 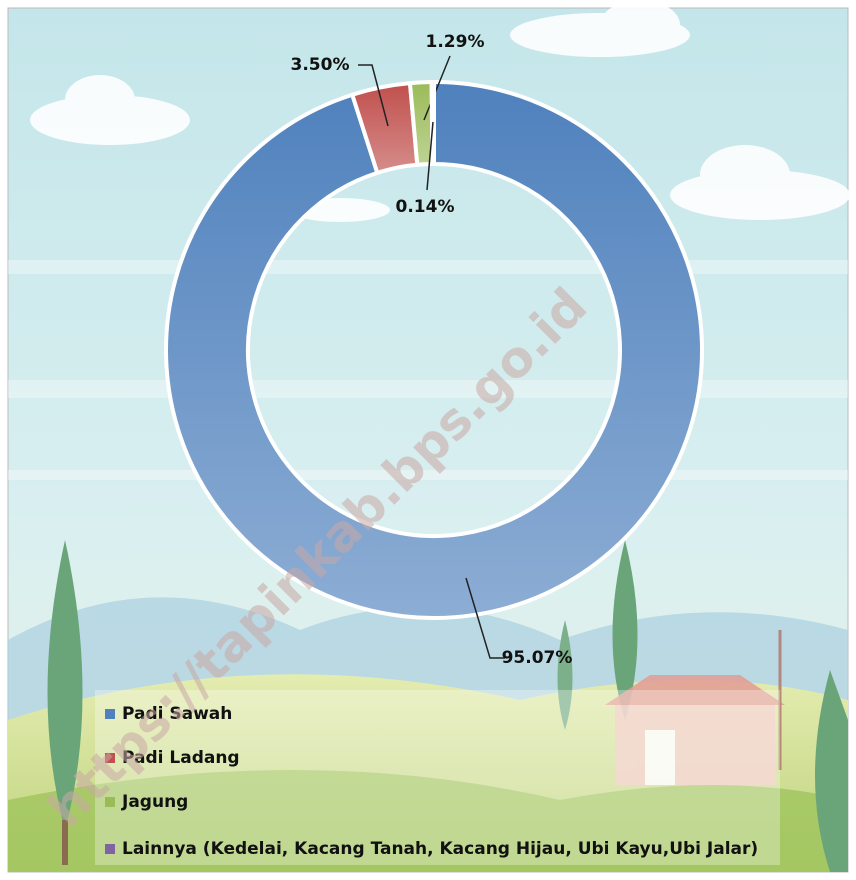 What do you see at coordinates (455, 42) in the screenshot?
I see `data-label: 1.29%` at bounding box center [455, 42].